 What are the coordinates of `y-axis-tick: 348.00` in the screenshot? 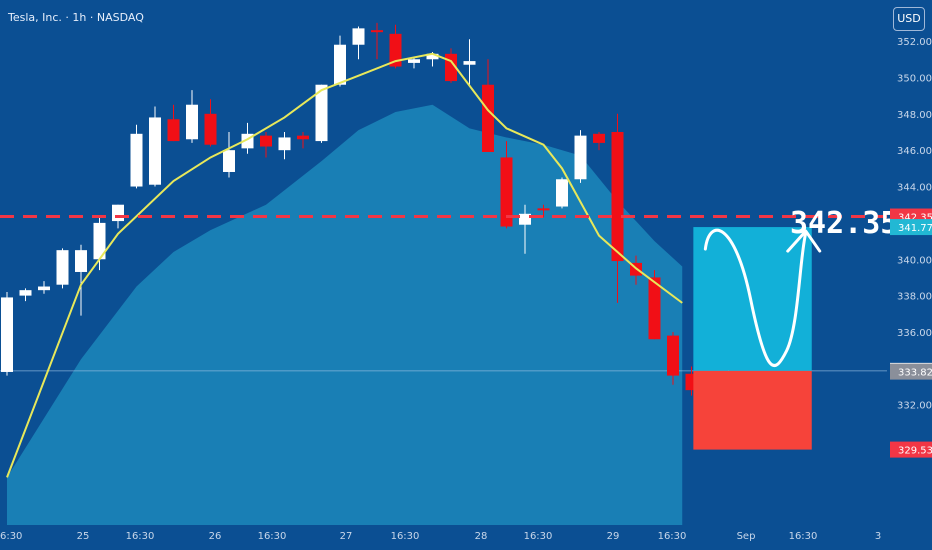 It's located at (914, 115).